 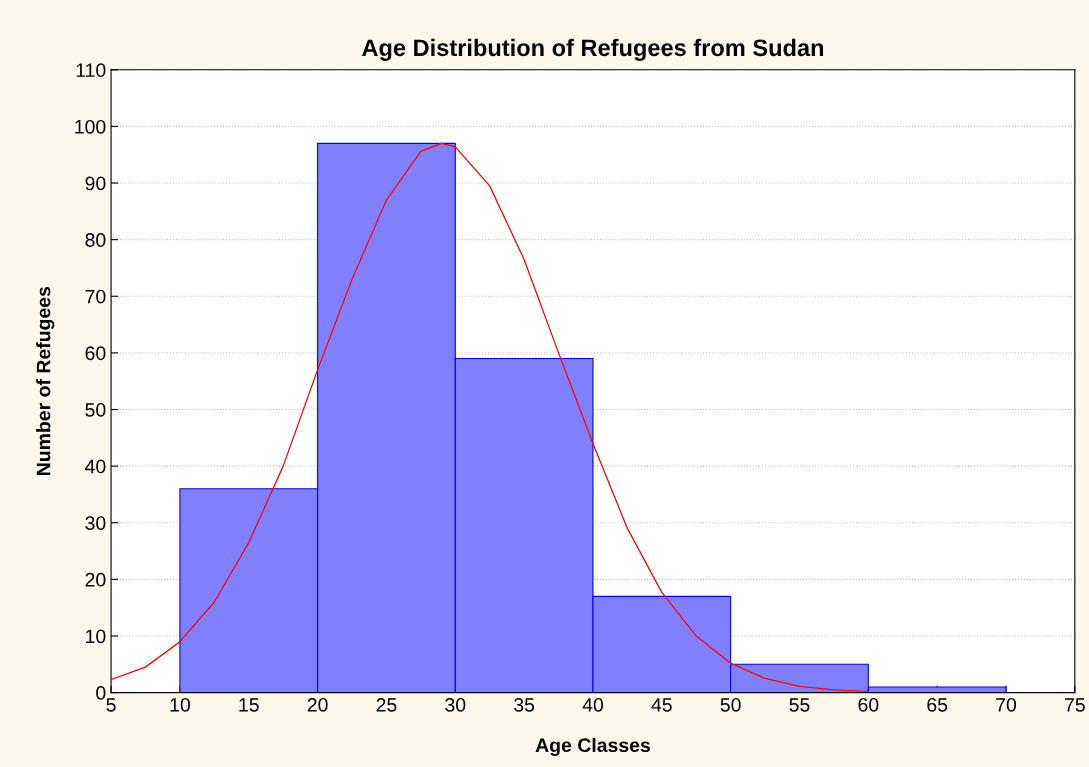 What do you see at coordinates (95, 409) in the screenshot?
I see `y-tick-label: 50` at bounding box center [95, 409].